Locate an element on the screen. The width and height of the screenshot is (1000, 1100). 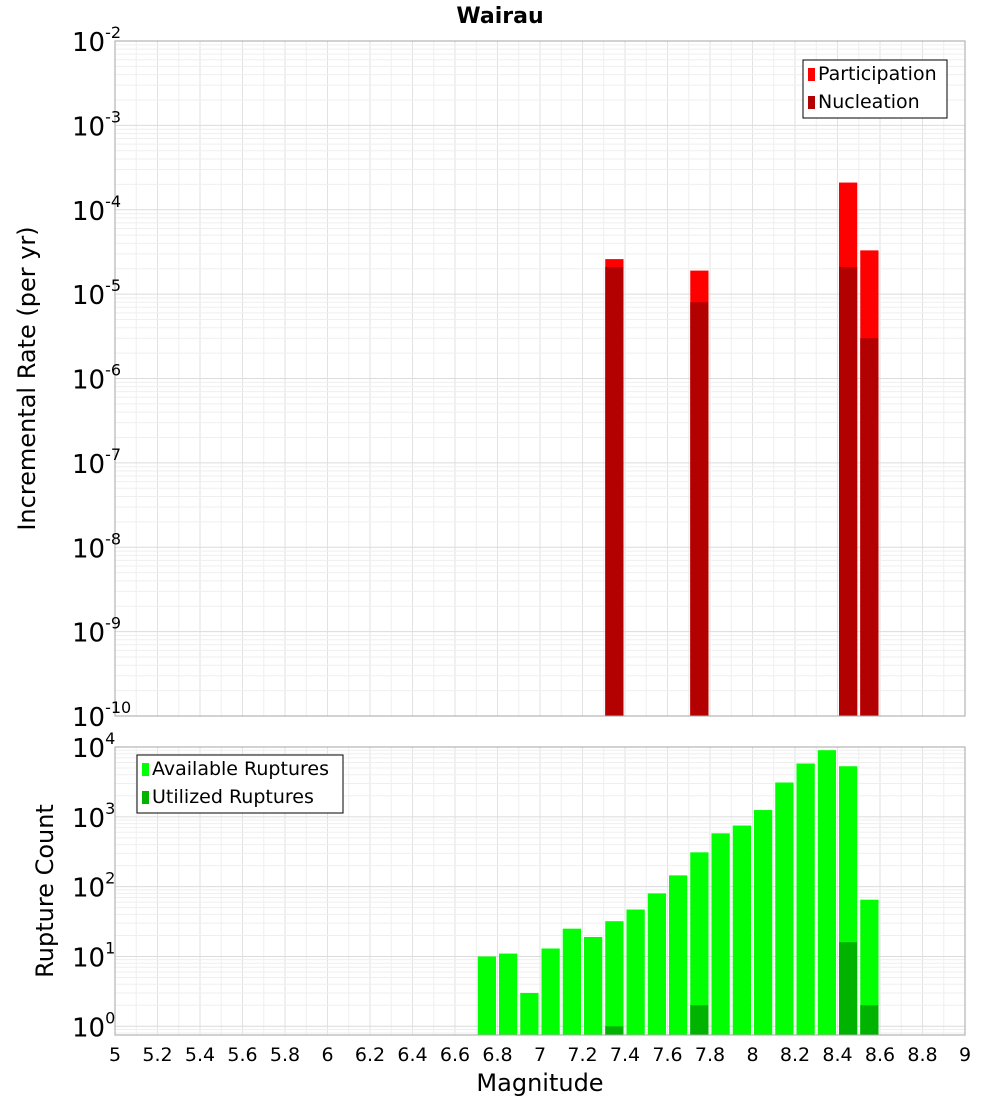
rate-bars is located at coordinates (742, 449).